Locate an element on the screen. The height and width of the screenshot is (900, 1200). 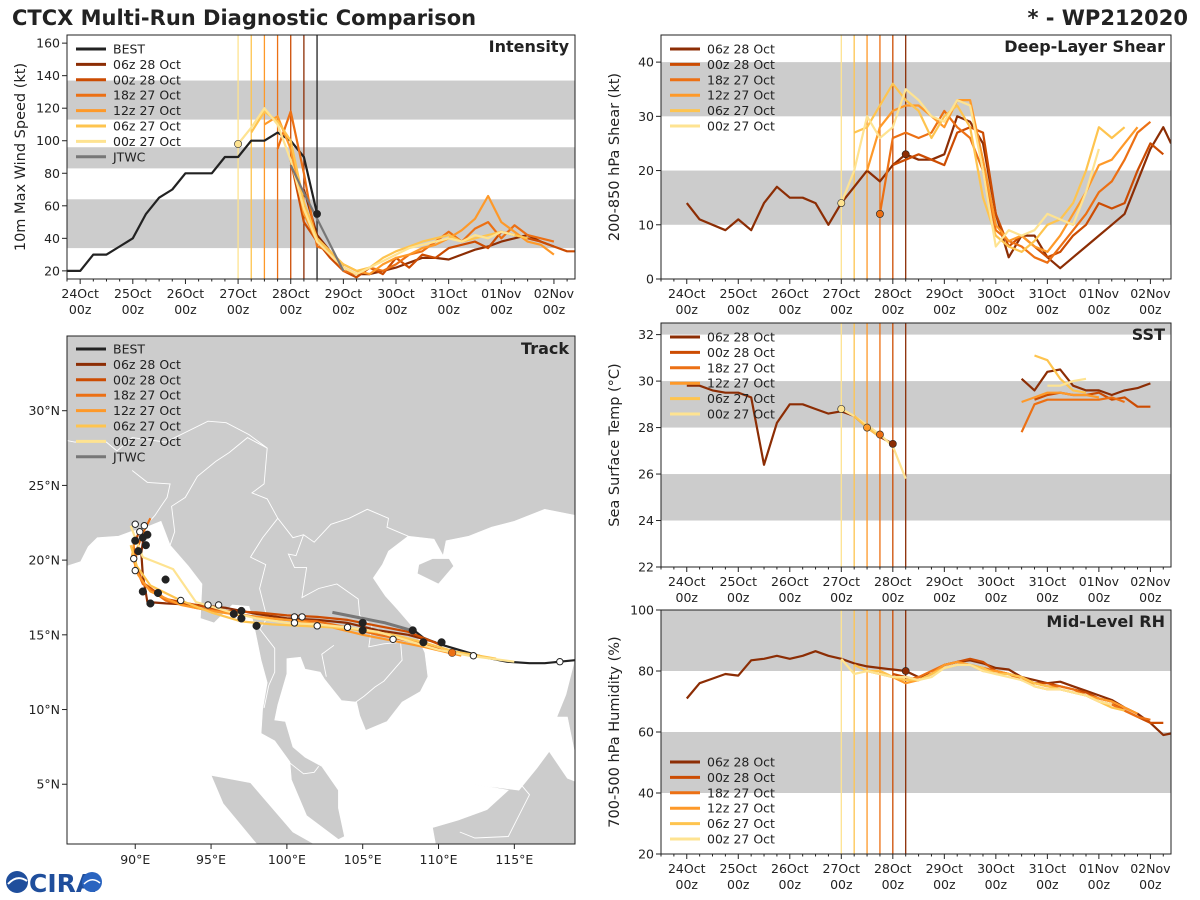
shear-xtick-label: 27Oct is located at coordinates (842, 293).